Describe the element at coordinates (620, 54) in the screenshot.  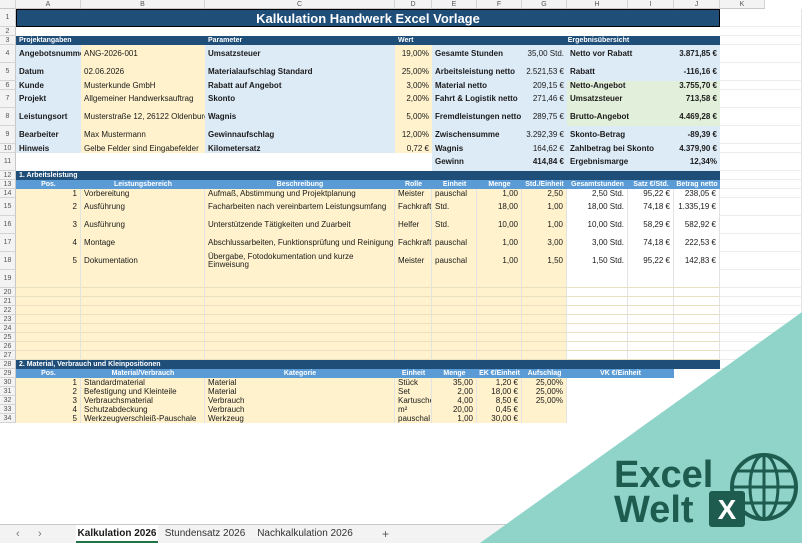
I see `summary-label: Netto vor Rabatt` at that location.